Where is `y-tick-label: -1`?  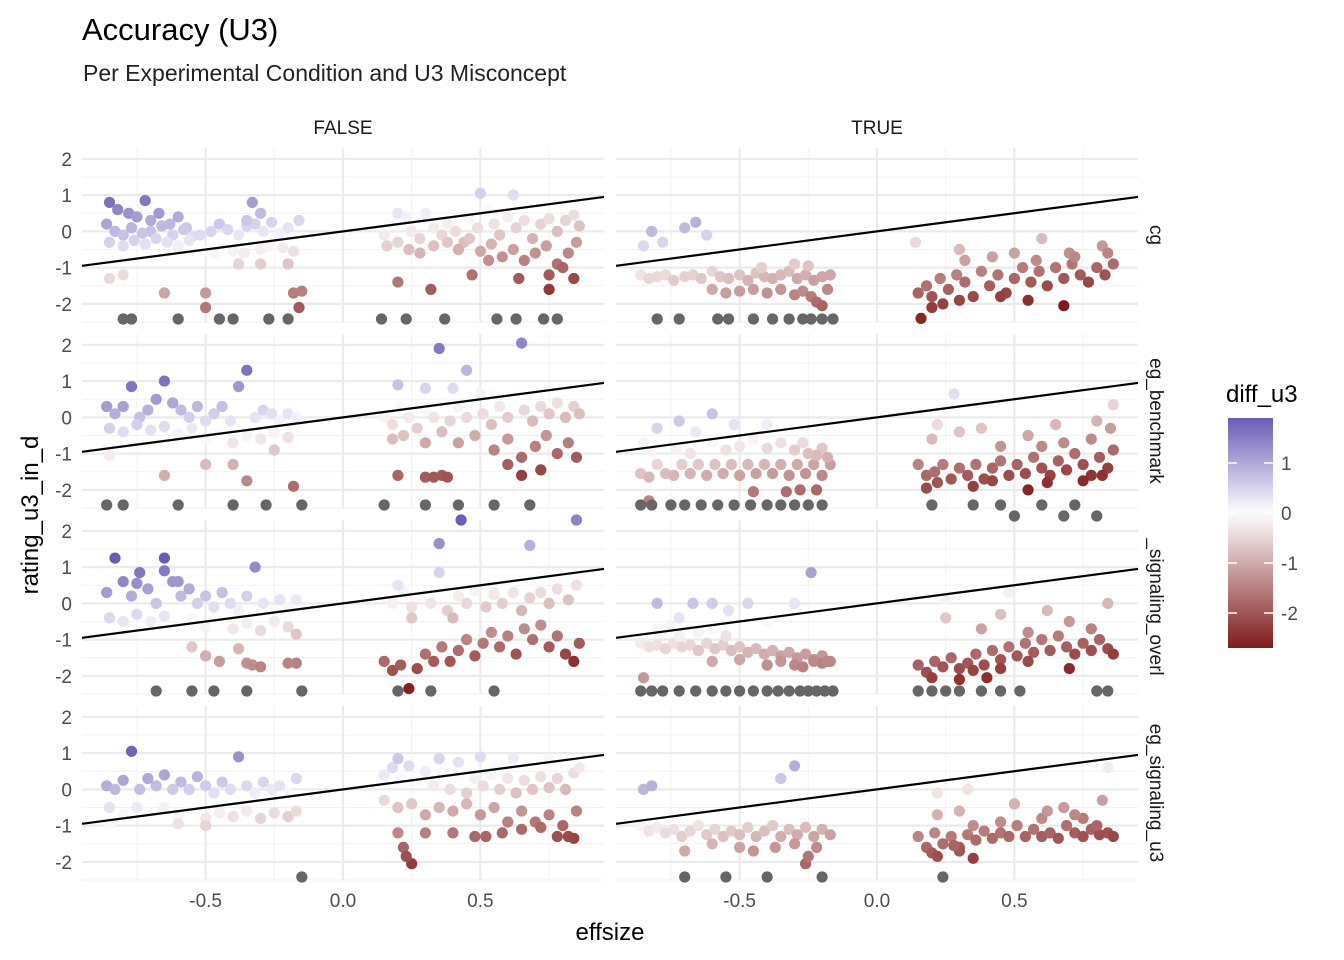
y-tick-label: -1 is located at coordinates (63, 269).